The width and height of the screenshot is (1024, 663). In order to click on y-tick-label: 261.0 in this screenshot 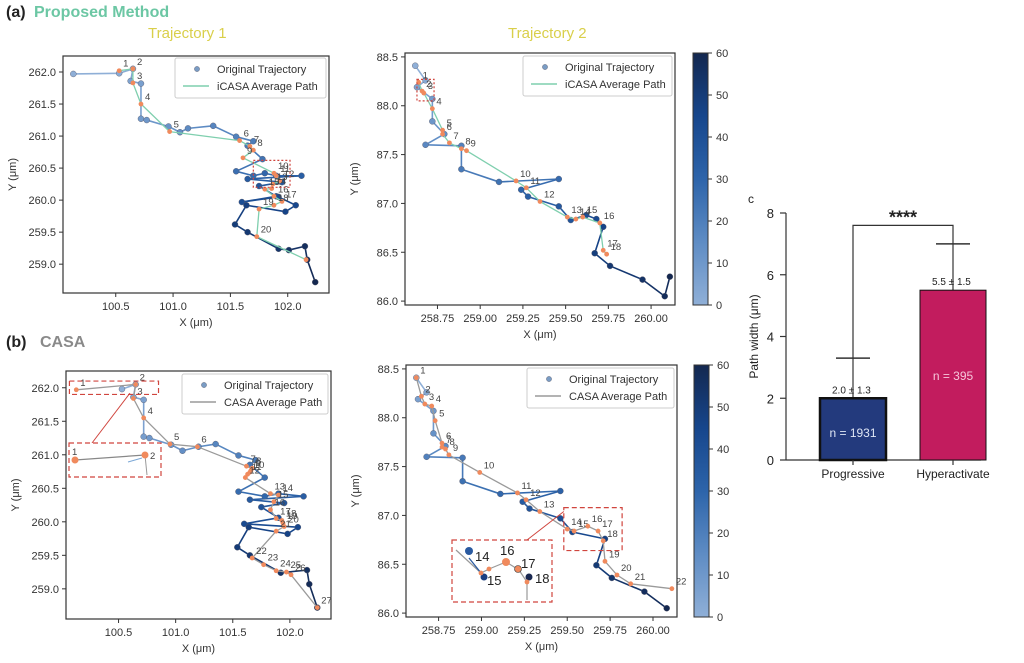, I will do `click(42, 137)`.